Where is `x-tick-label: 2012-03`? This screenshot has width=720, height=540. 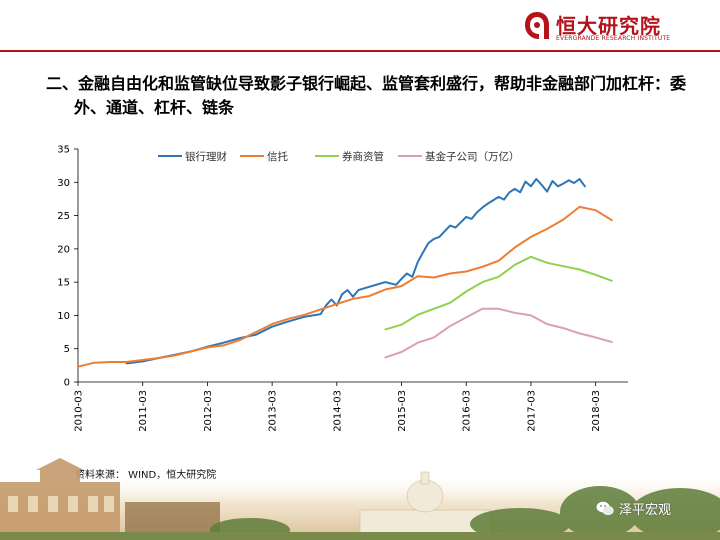
x-tick-label: 2012-03 is located at coordinates (208, 411).